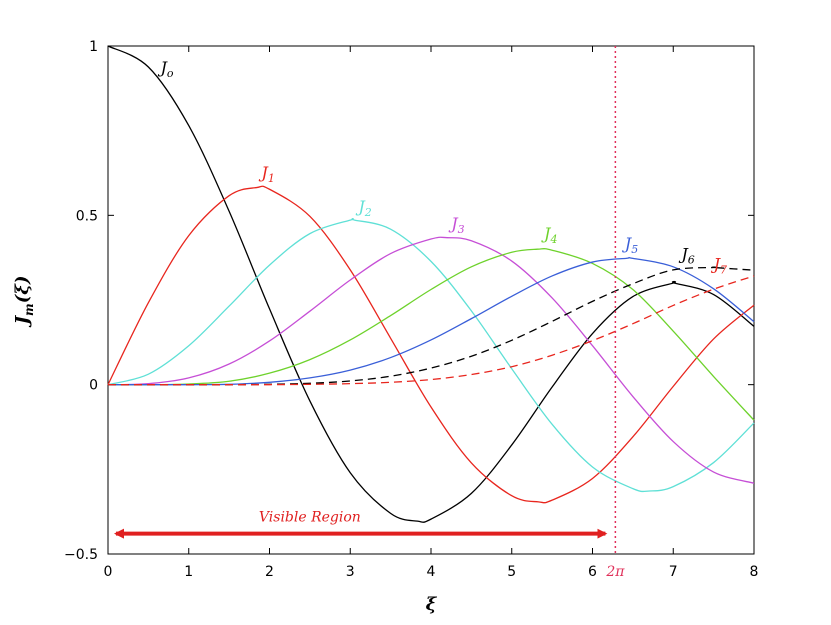  I want to click on y-tick-label: −0.5, so click(81, 555).